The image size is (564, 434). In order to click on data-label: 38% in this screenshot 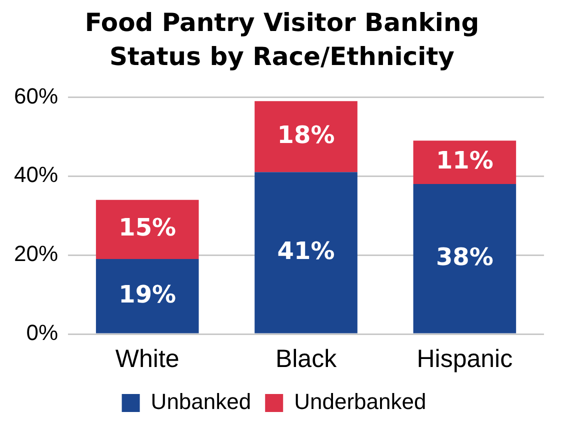, I will do `click(465, 256)`.